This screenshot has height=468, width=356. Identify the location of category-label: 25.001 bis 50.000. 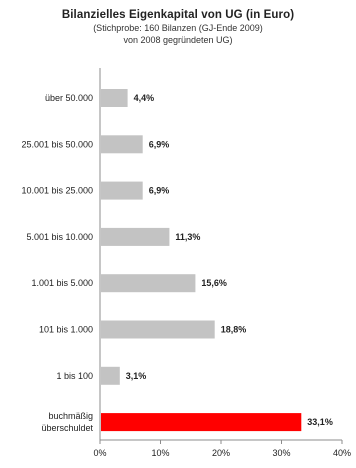
(57, 144).